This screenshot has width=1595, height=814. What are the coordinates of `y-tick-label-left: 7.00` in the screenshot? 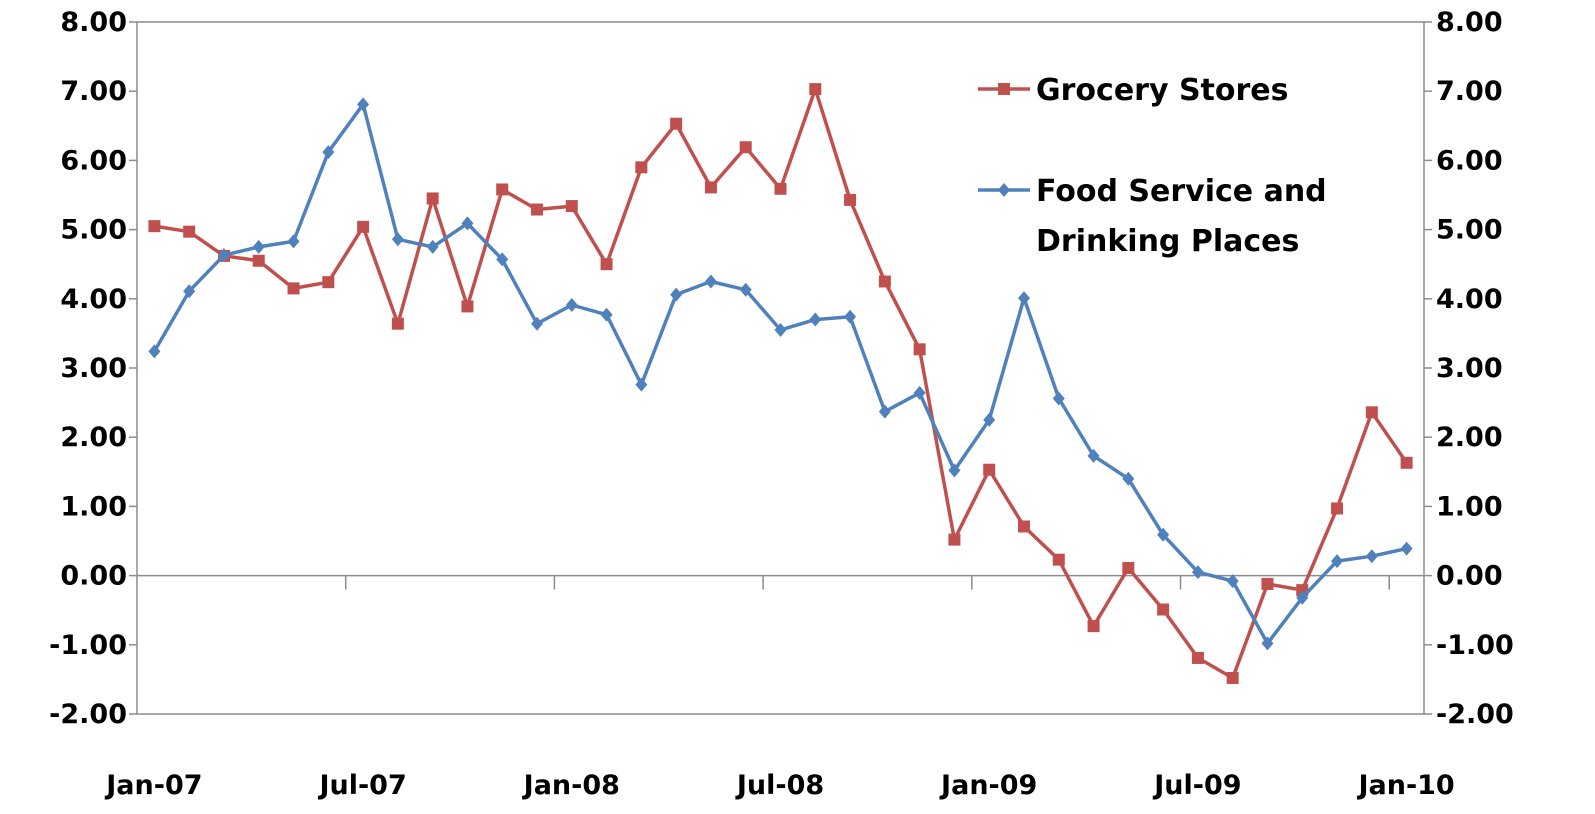 It's located at (93, 91).